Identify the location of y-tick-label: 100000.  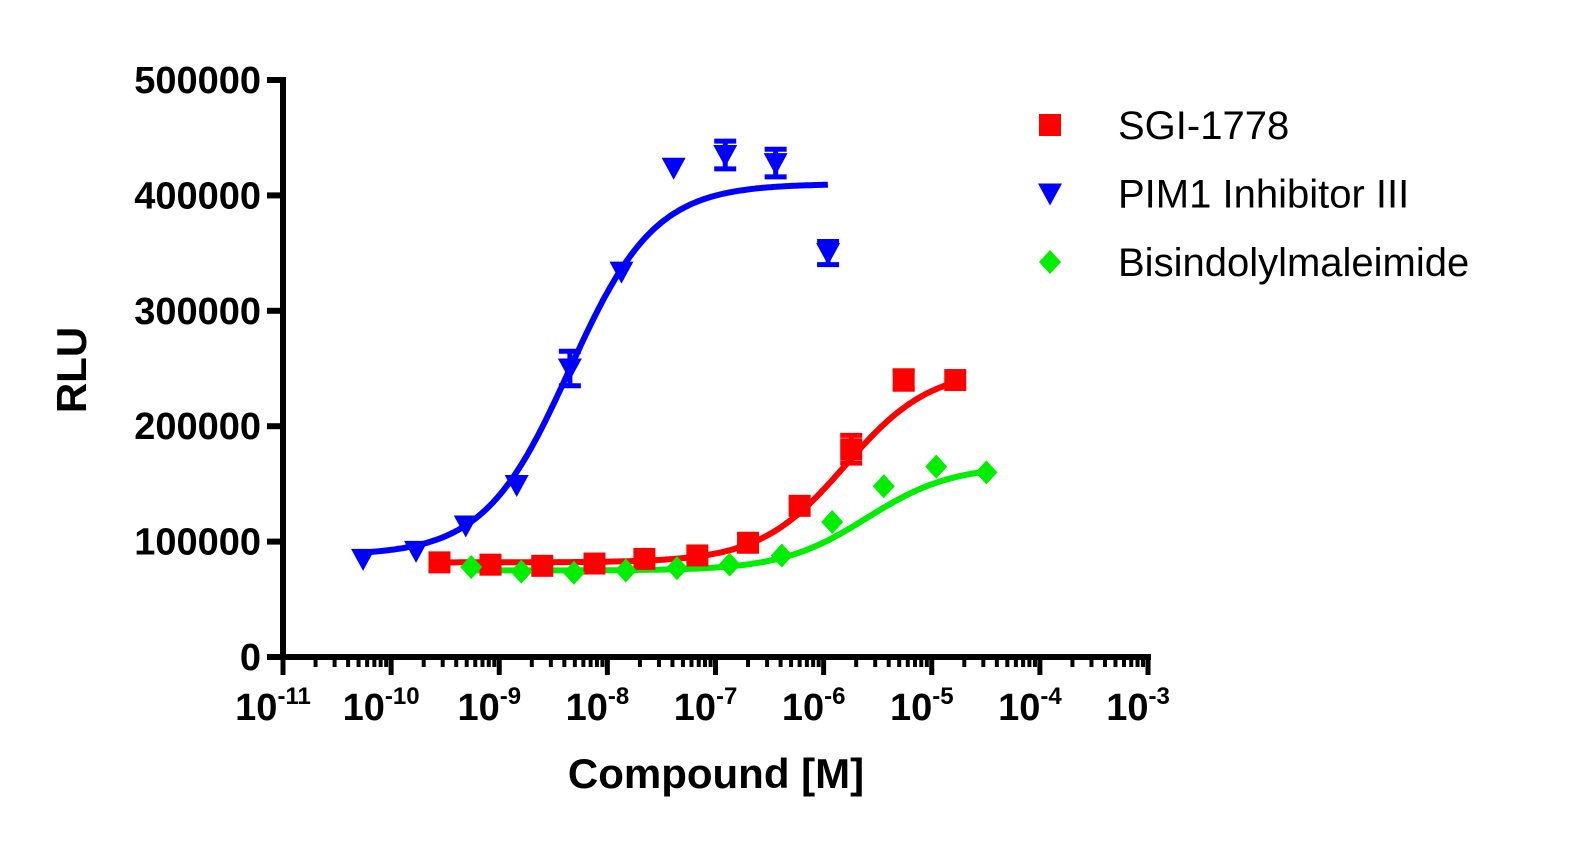
(197, 543).